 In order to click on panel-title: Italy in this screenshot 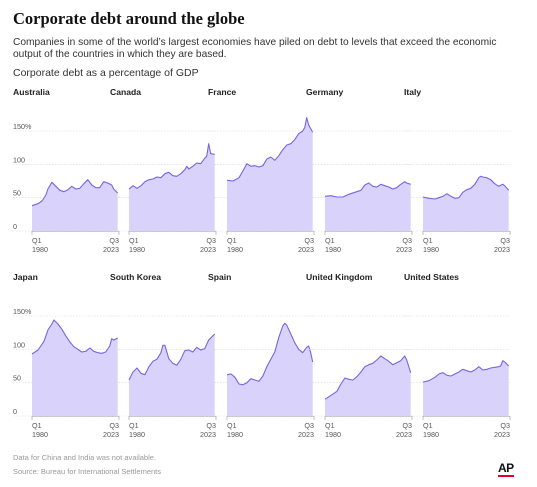, I will do `click(412, 92)`.